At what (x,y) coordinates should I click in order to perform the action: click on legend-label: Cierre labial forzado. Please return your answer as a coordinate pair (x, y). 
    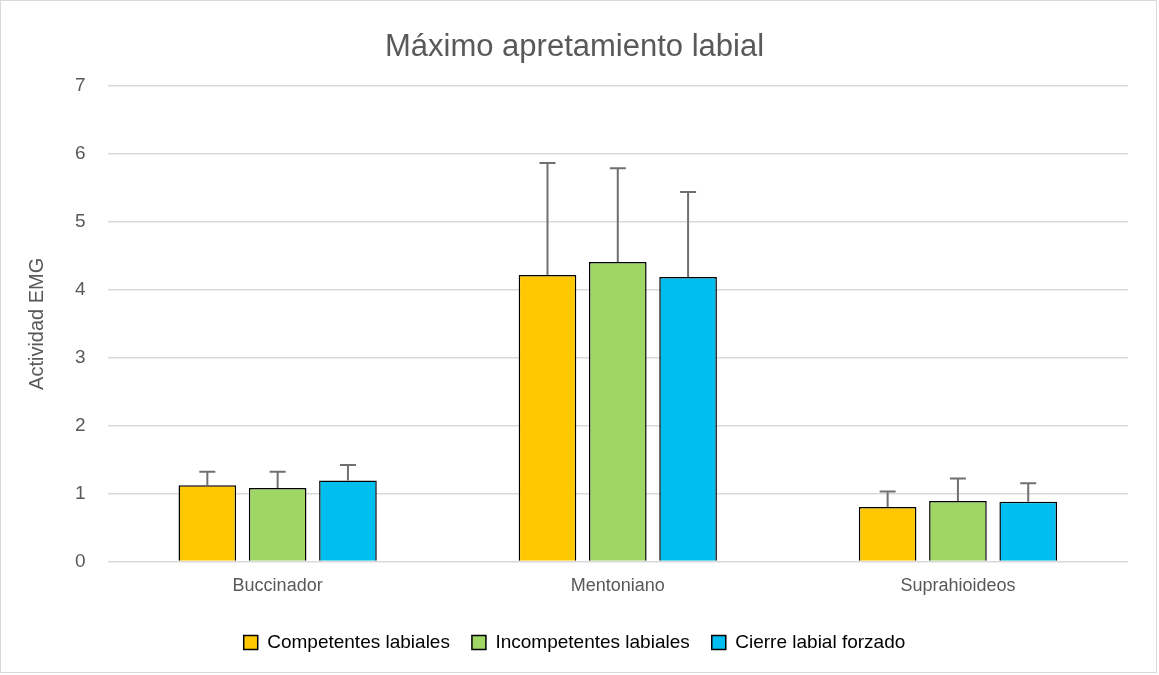
    Looking at the image, I should click on (820, 641).